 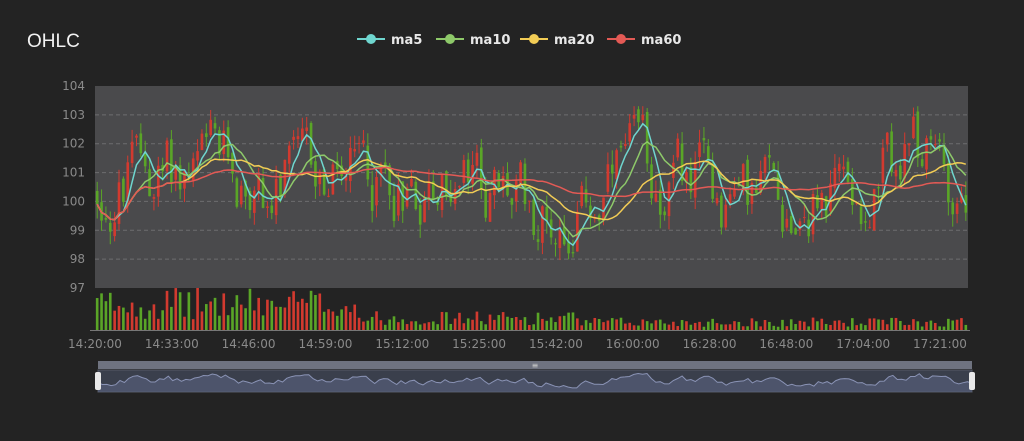 I want to click on zoom-drag-grip-icon: ≡, so click(x=535, y=365).